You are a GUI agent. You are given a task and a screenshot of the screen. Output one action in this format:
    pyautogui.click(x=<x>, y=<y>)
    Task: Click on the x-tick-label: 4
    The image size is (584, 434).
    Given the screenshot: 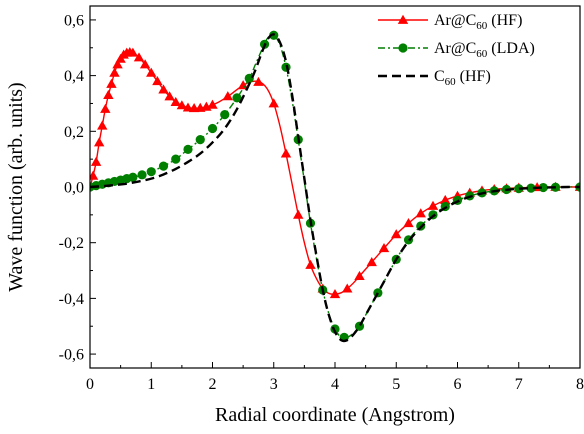 What is the action you would take?
    pyautogui.click(x=335, y=384)
    